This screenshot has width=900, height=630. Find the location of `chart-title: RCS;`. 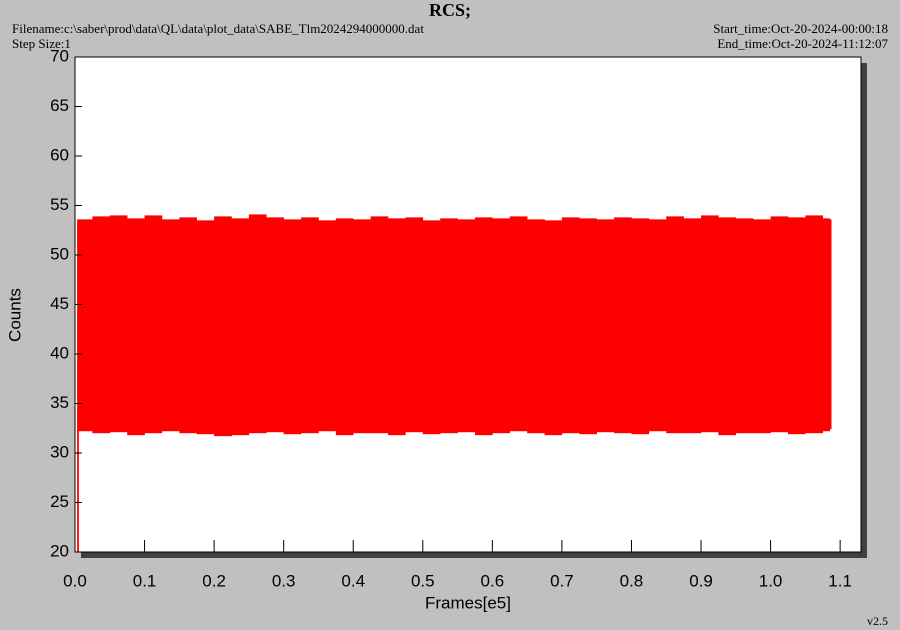

chart-title: RCS; is located at coordinates (450, 10).